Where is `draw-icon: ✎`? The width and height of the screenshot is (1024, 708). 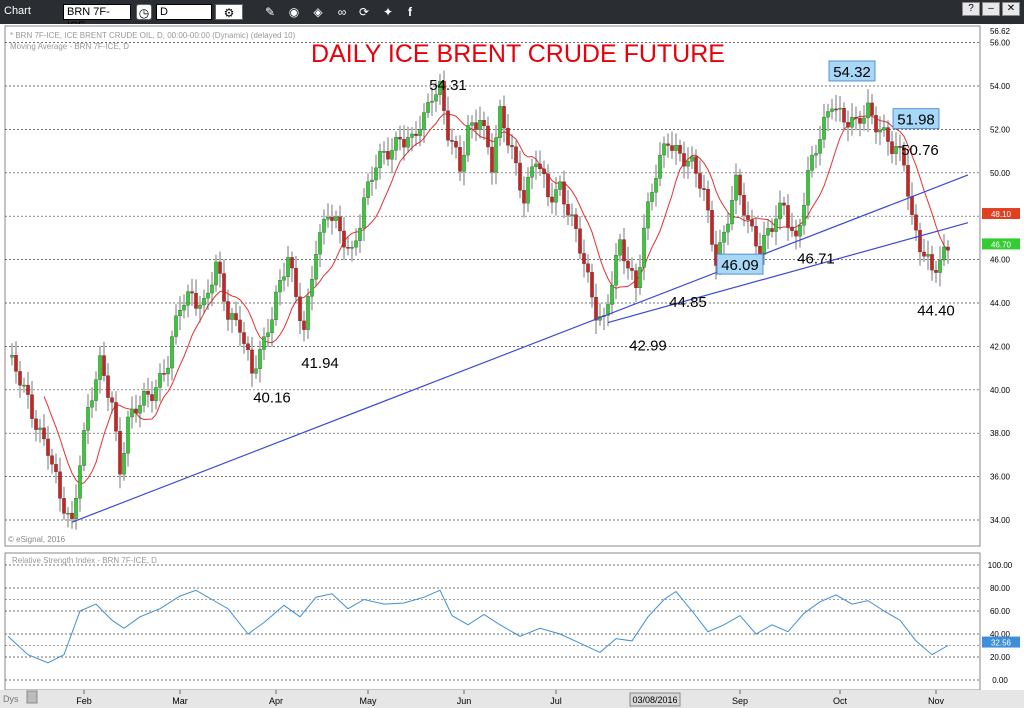 draw-icon: ✎ is located at coordinates (270, 12).